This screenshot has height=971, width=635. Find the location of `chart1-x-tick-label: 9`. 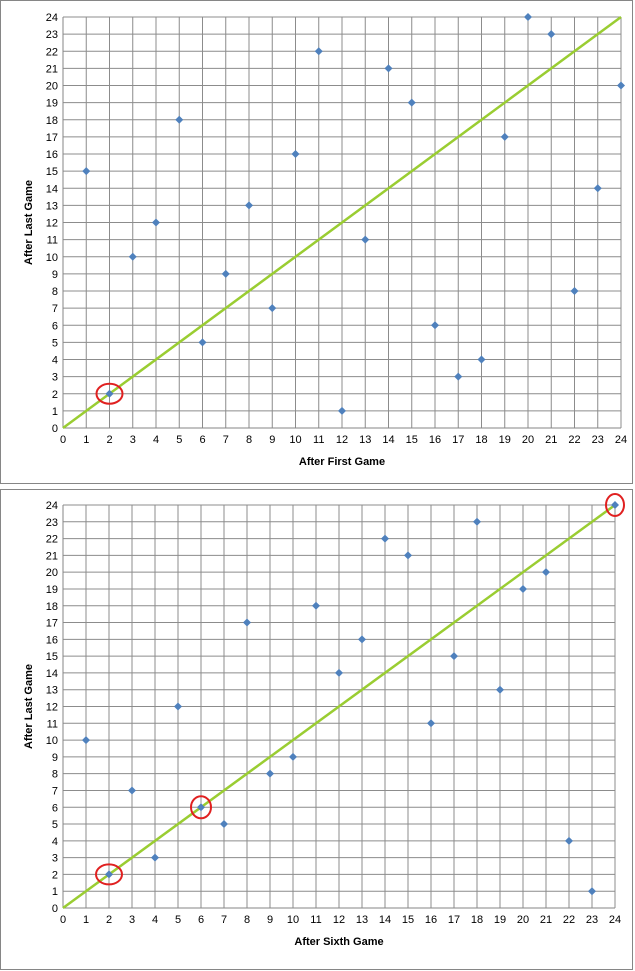

chart1-x-tick-label: 9 is located at coordinates (272, 440).